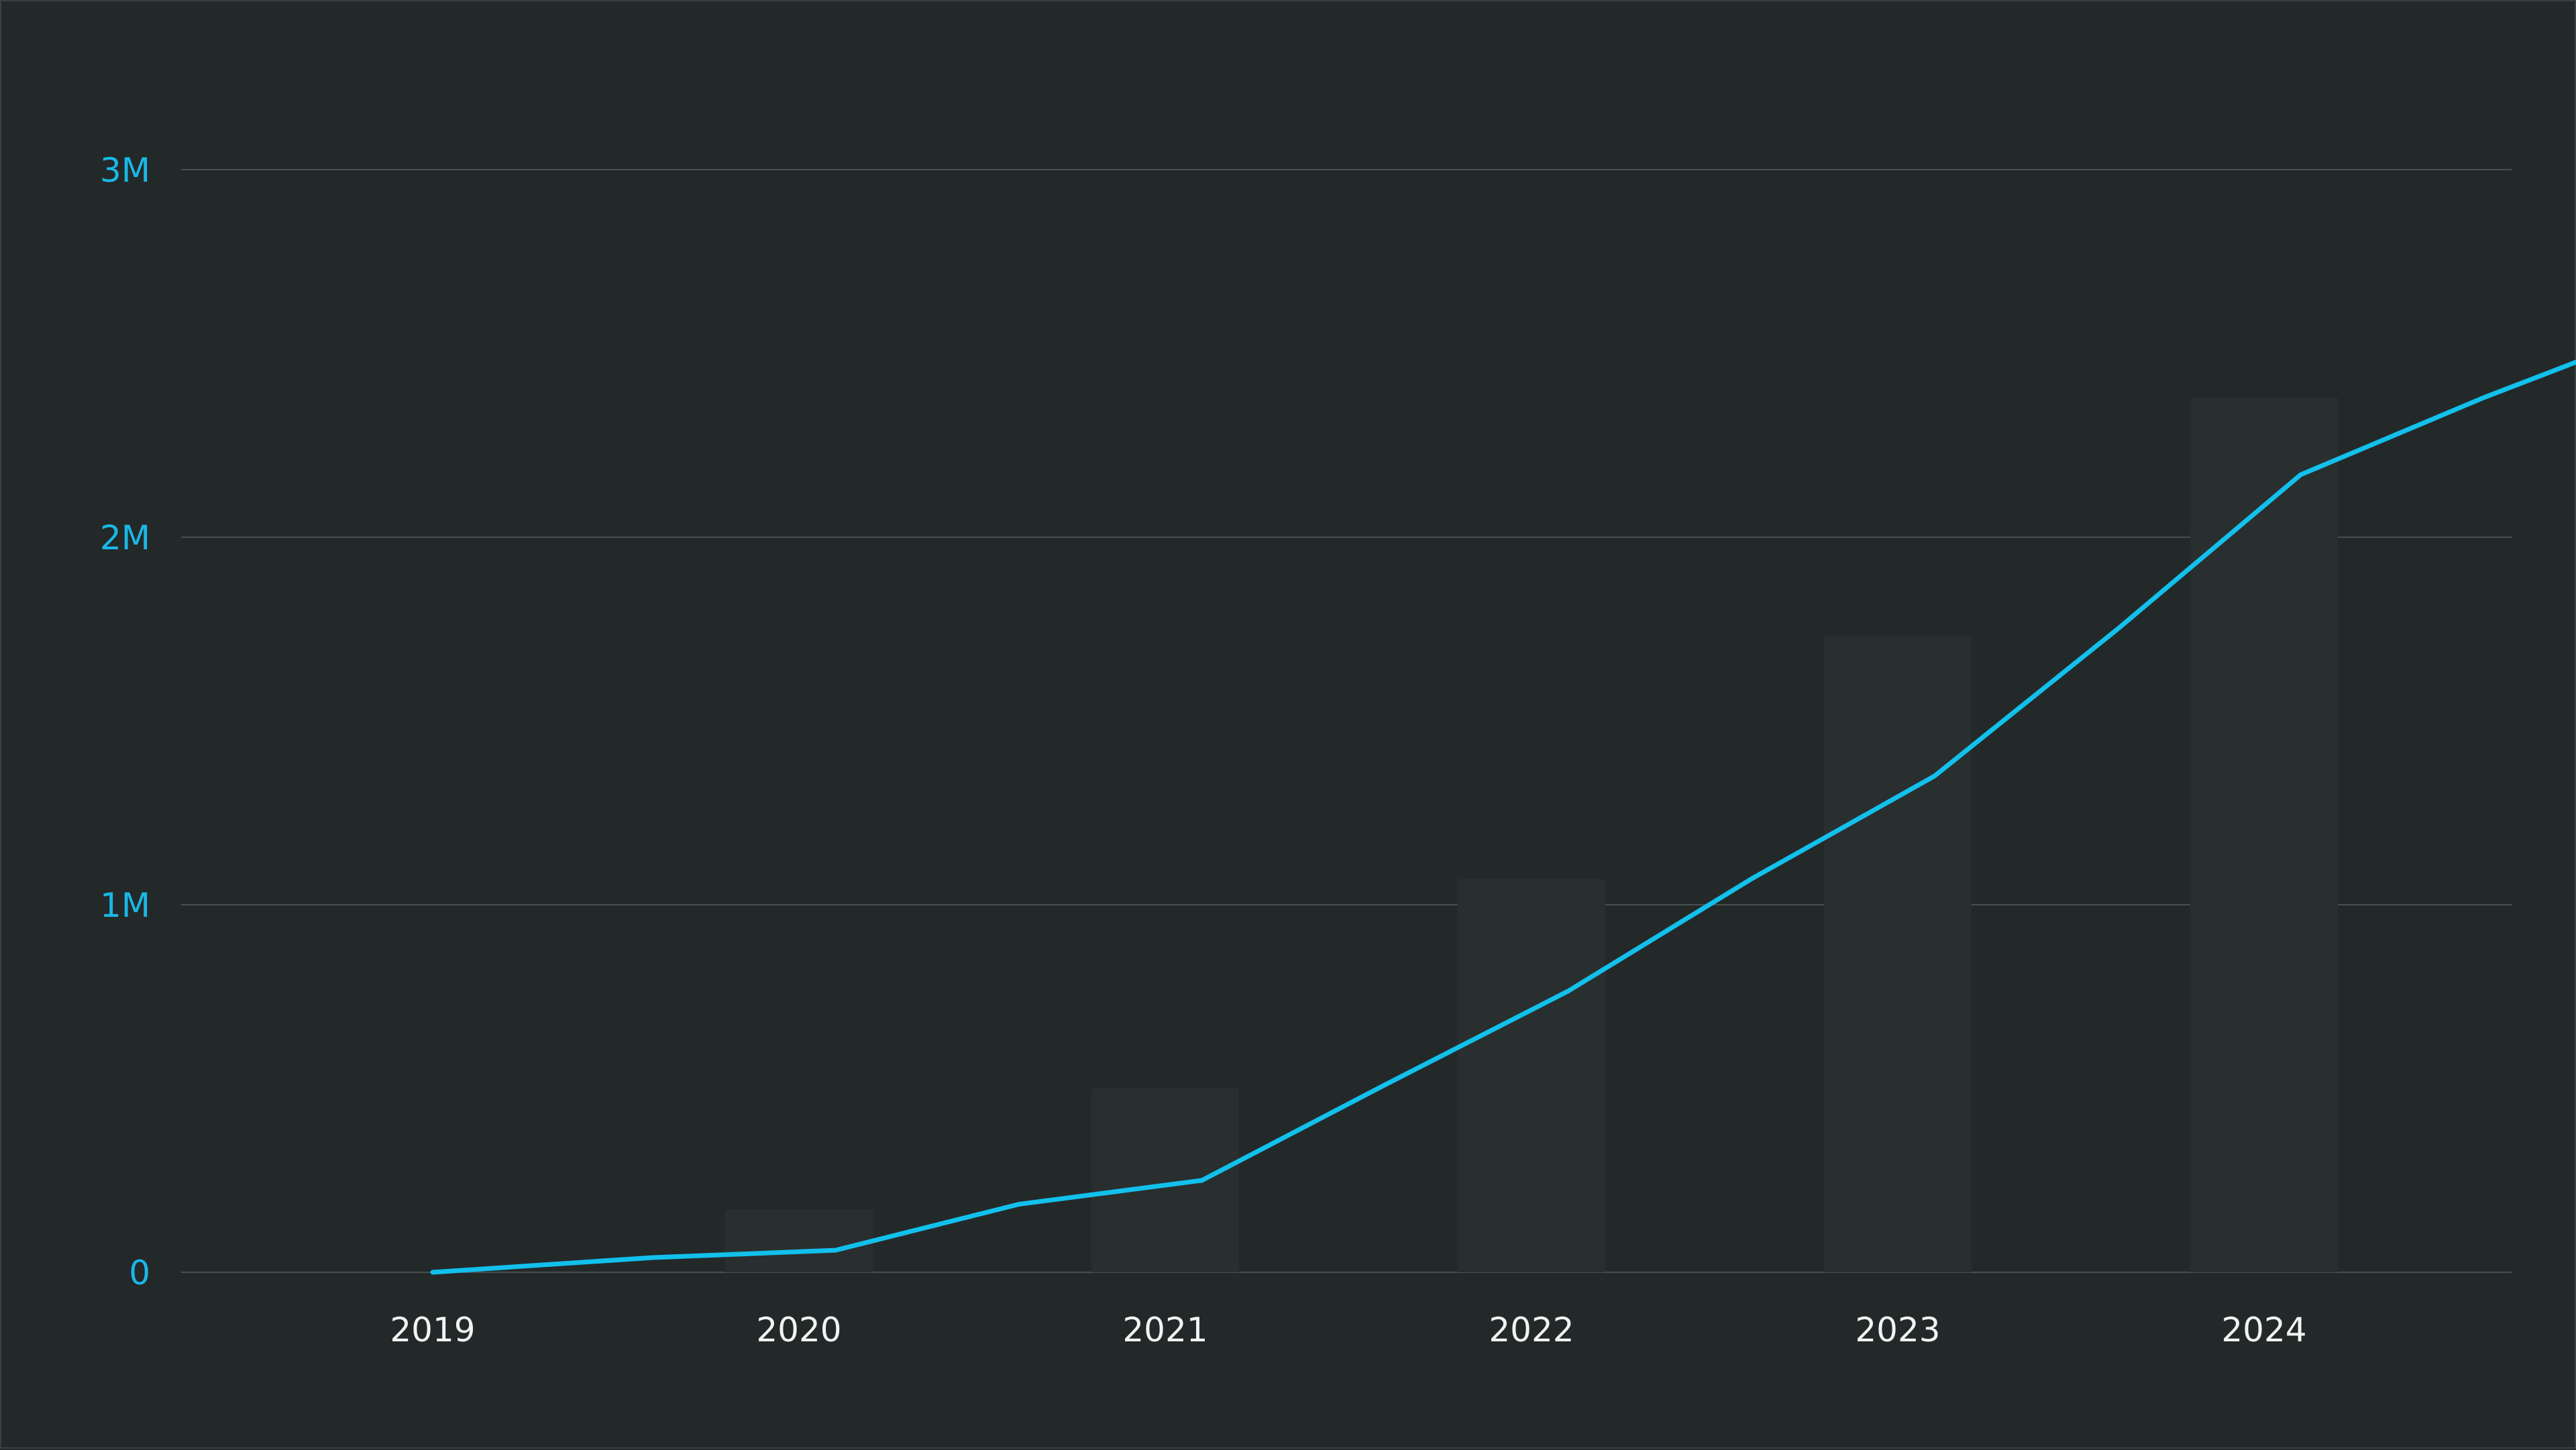  I want to click on bar-2023, so click(1898, 954).